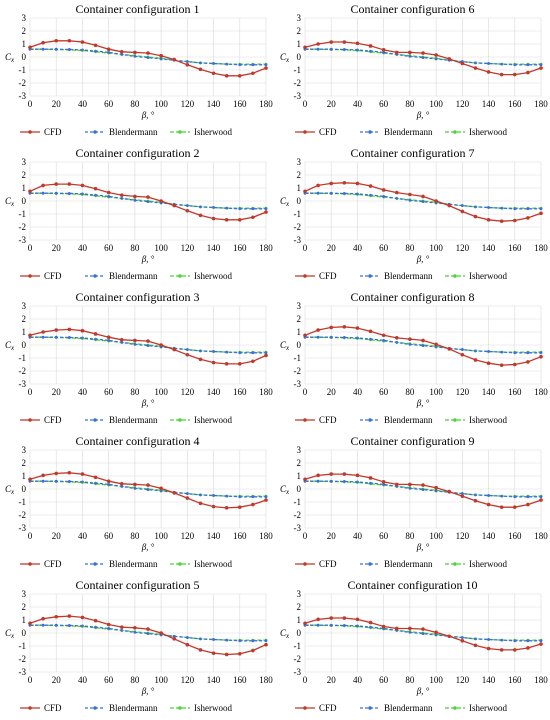  Describe the element at coordinates (109, 680) in the screenshot. I see `x-tick-label: 60` at that location.